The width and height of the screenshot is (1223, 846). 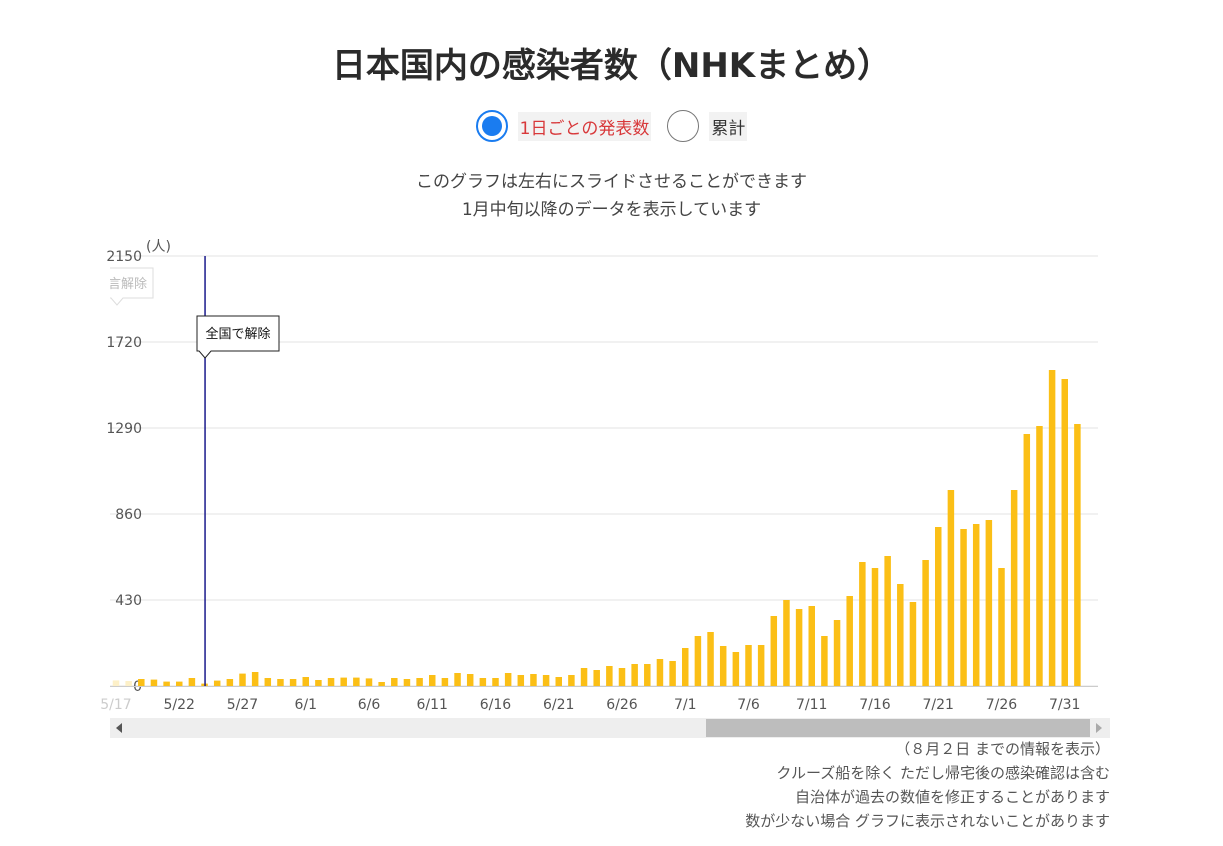 I want to click on scroll-right-arrow-icon, so click(x=1099, y=728).